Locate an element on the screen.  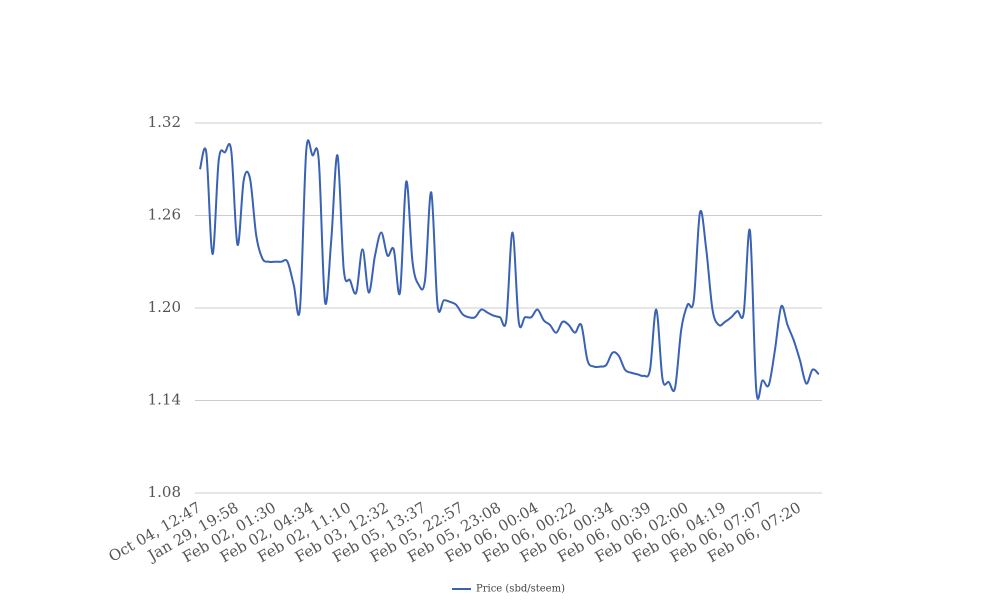
y-tick-label: 1.32 is located at coordinates (164, 122).